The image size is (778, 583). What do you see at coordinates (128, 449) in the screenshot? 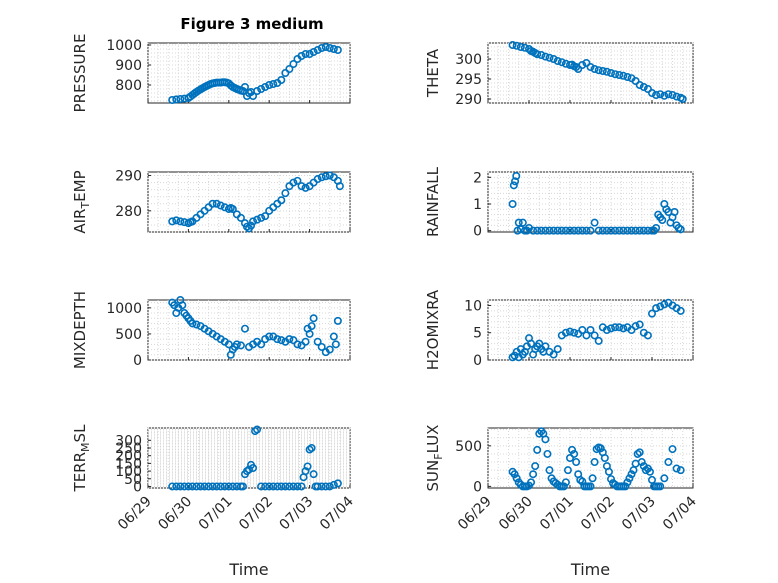
I see `y-tick-label: 250` at bounding box center [128, 449].